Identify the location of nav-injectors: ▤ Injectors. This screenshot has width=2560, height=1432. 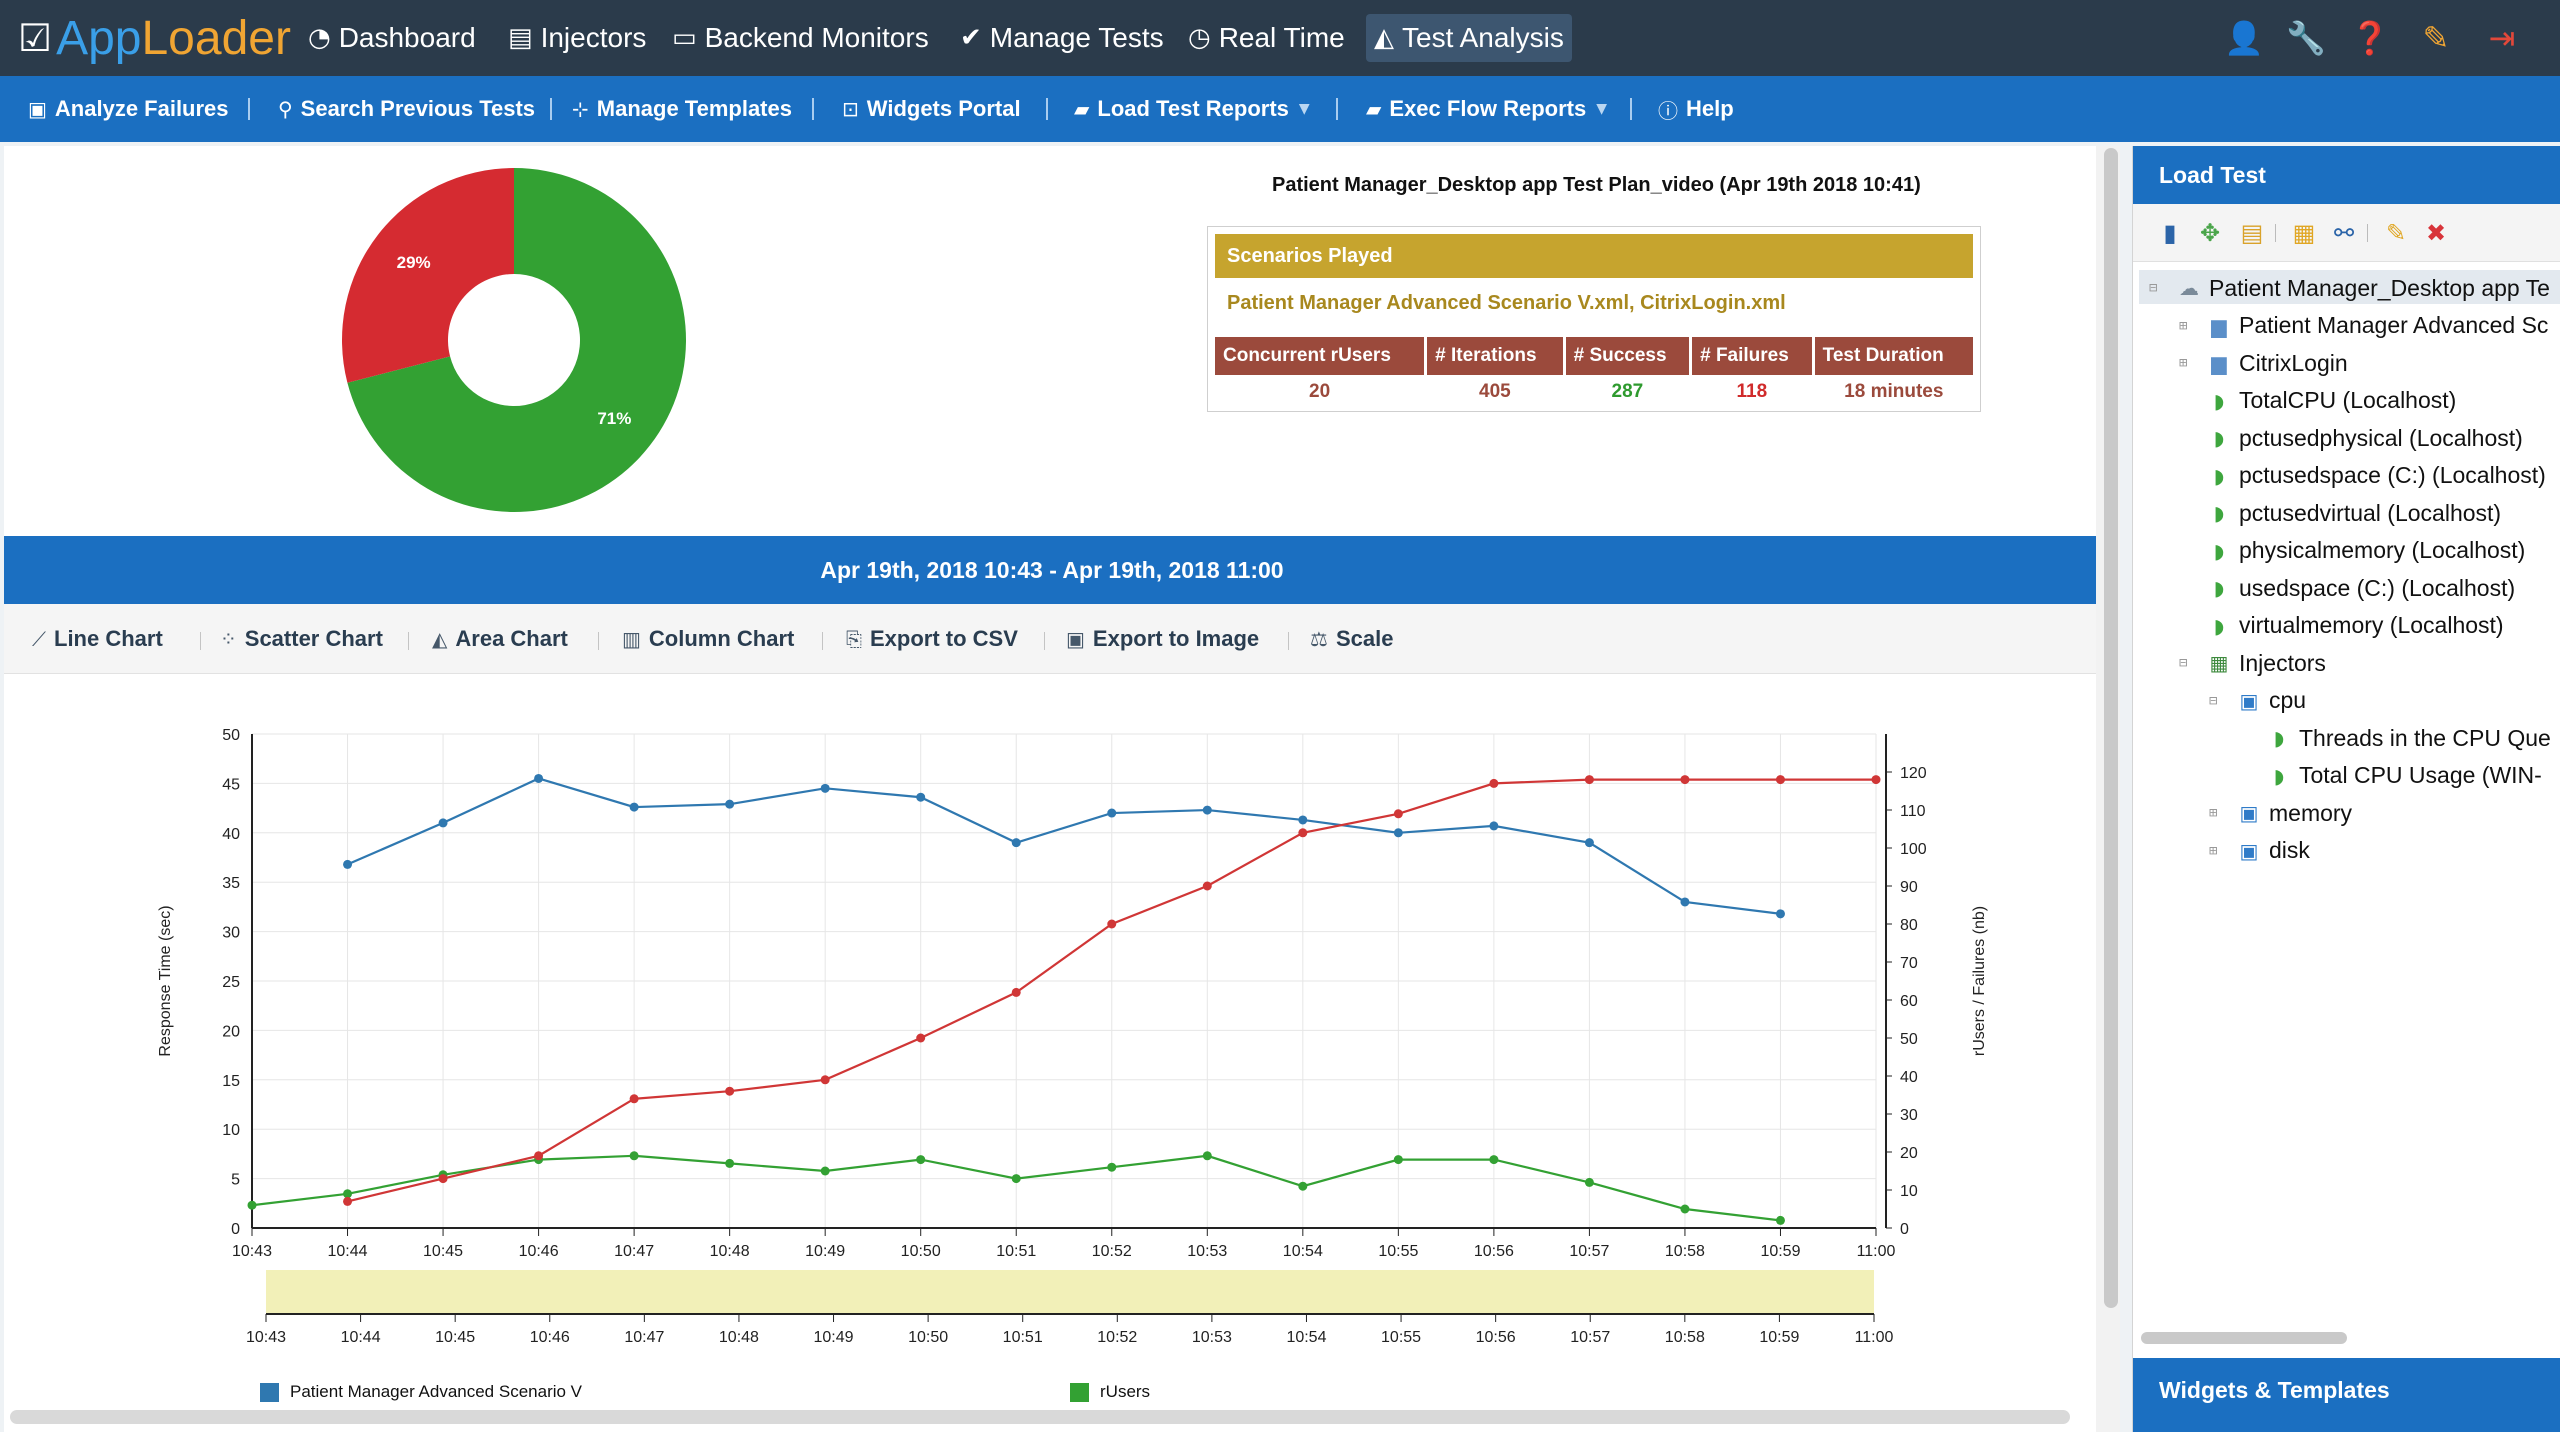
(577, 38).